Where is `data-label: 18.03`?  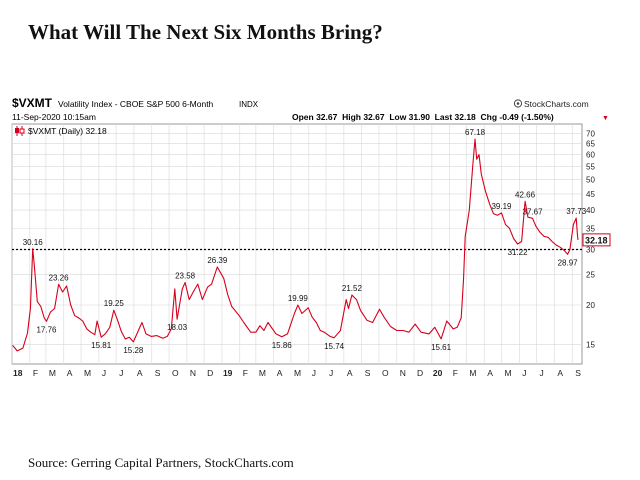 data-label: 18.03 is located at coordinates (177, 327).